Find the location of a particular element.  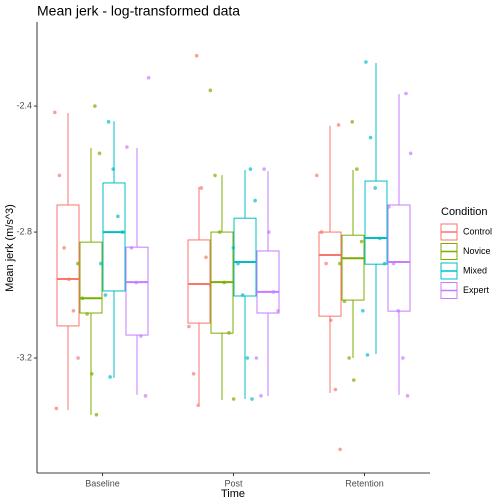

y-axis-label: Mean jerk (m/s^3) is located at coordinates (10, 248).